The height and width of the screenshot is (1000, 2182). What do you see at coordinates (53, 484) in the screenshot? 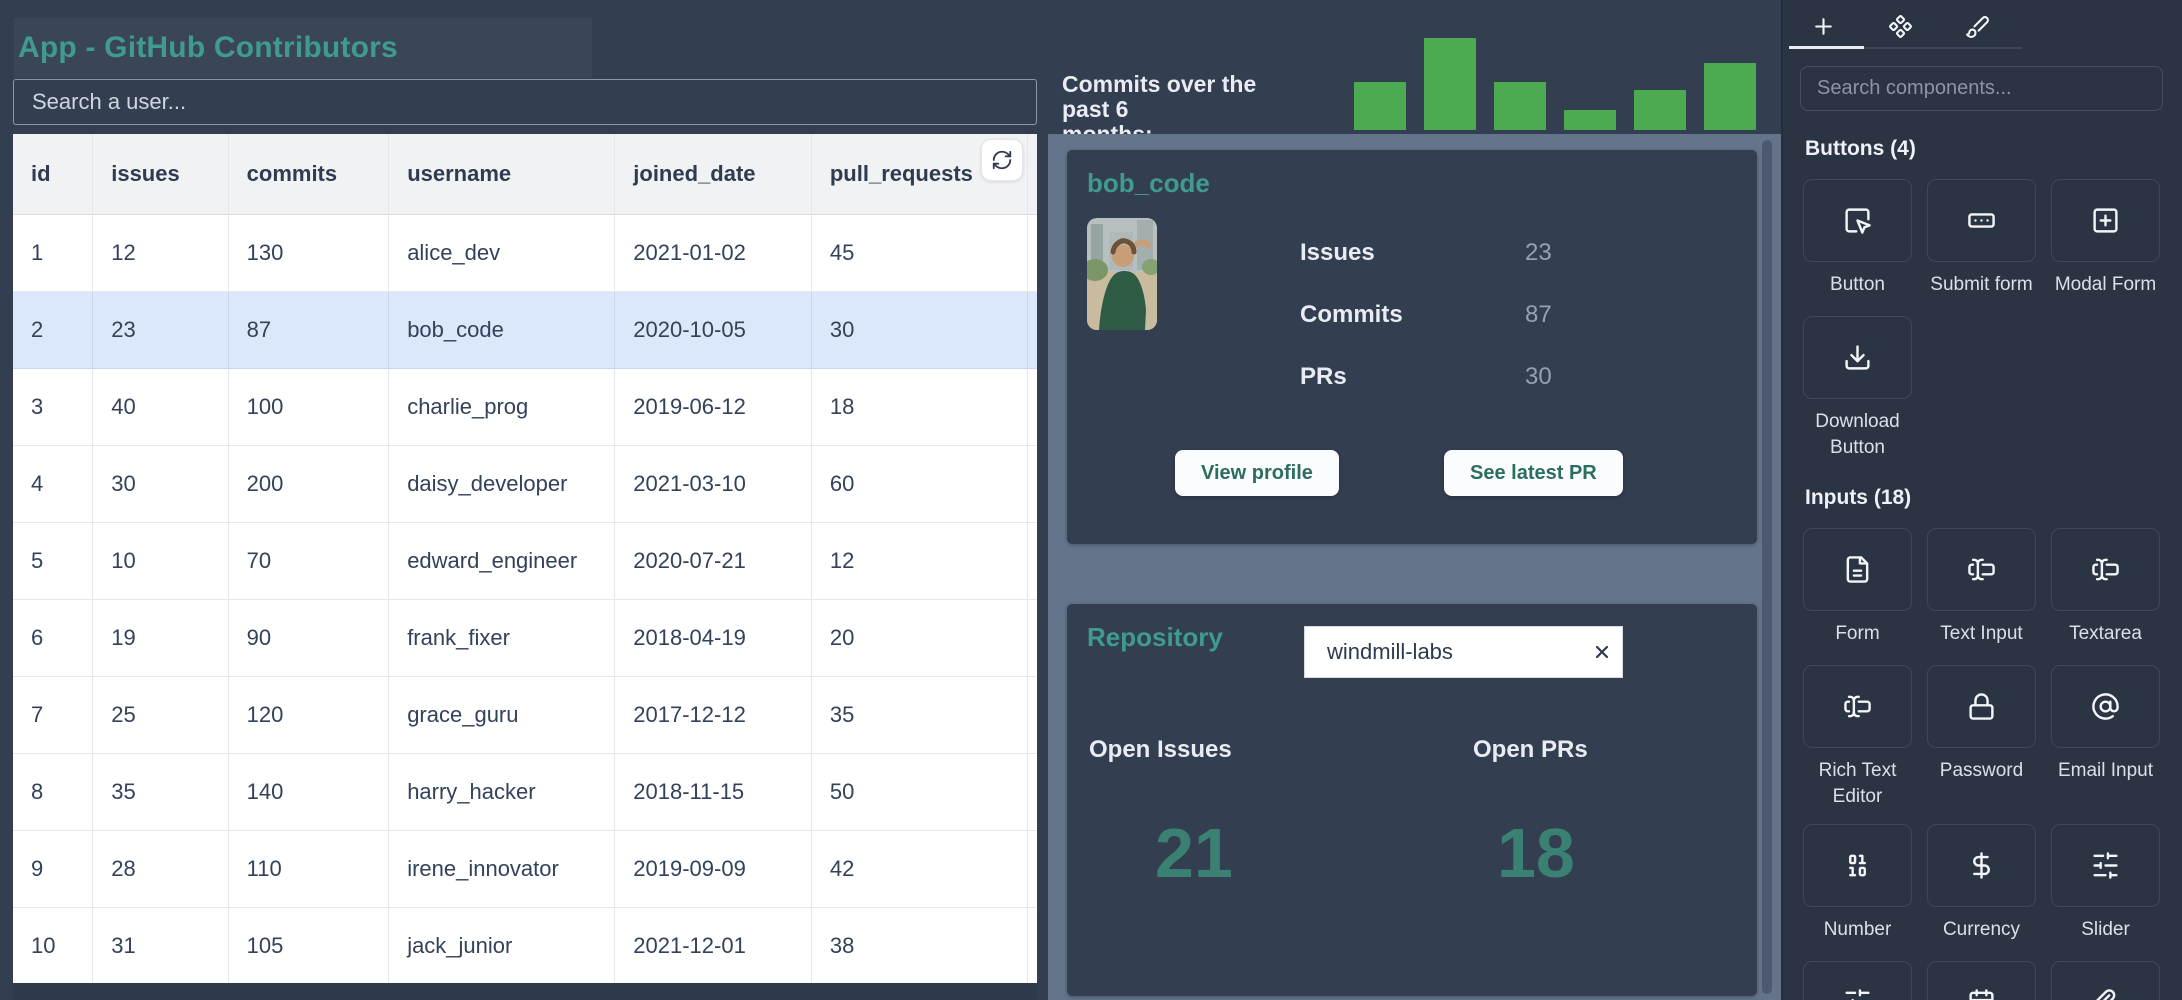
I see `table-cell: 4` at bounding box center [53, 484].